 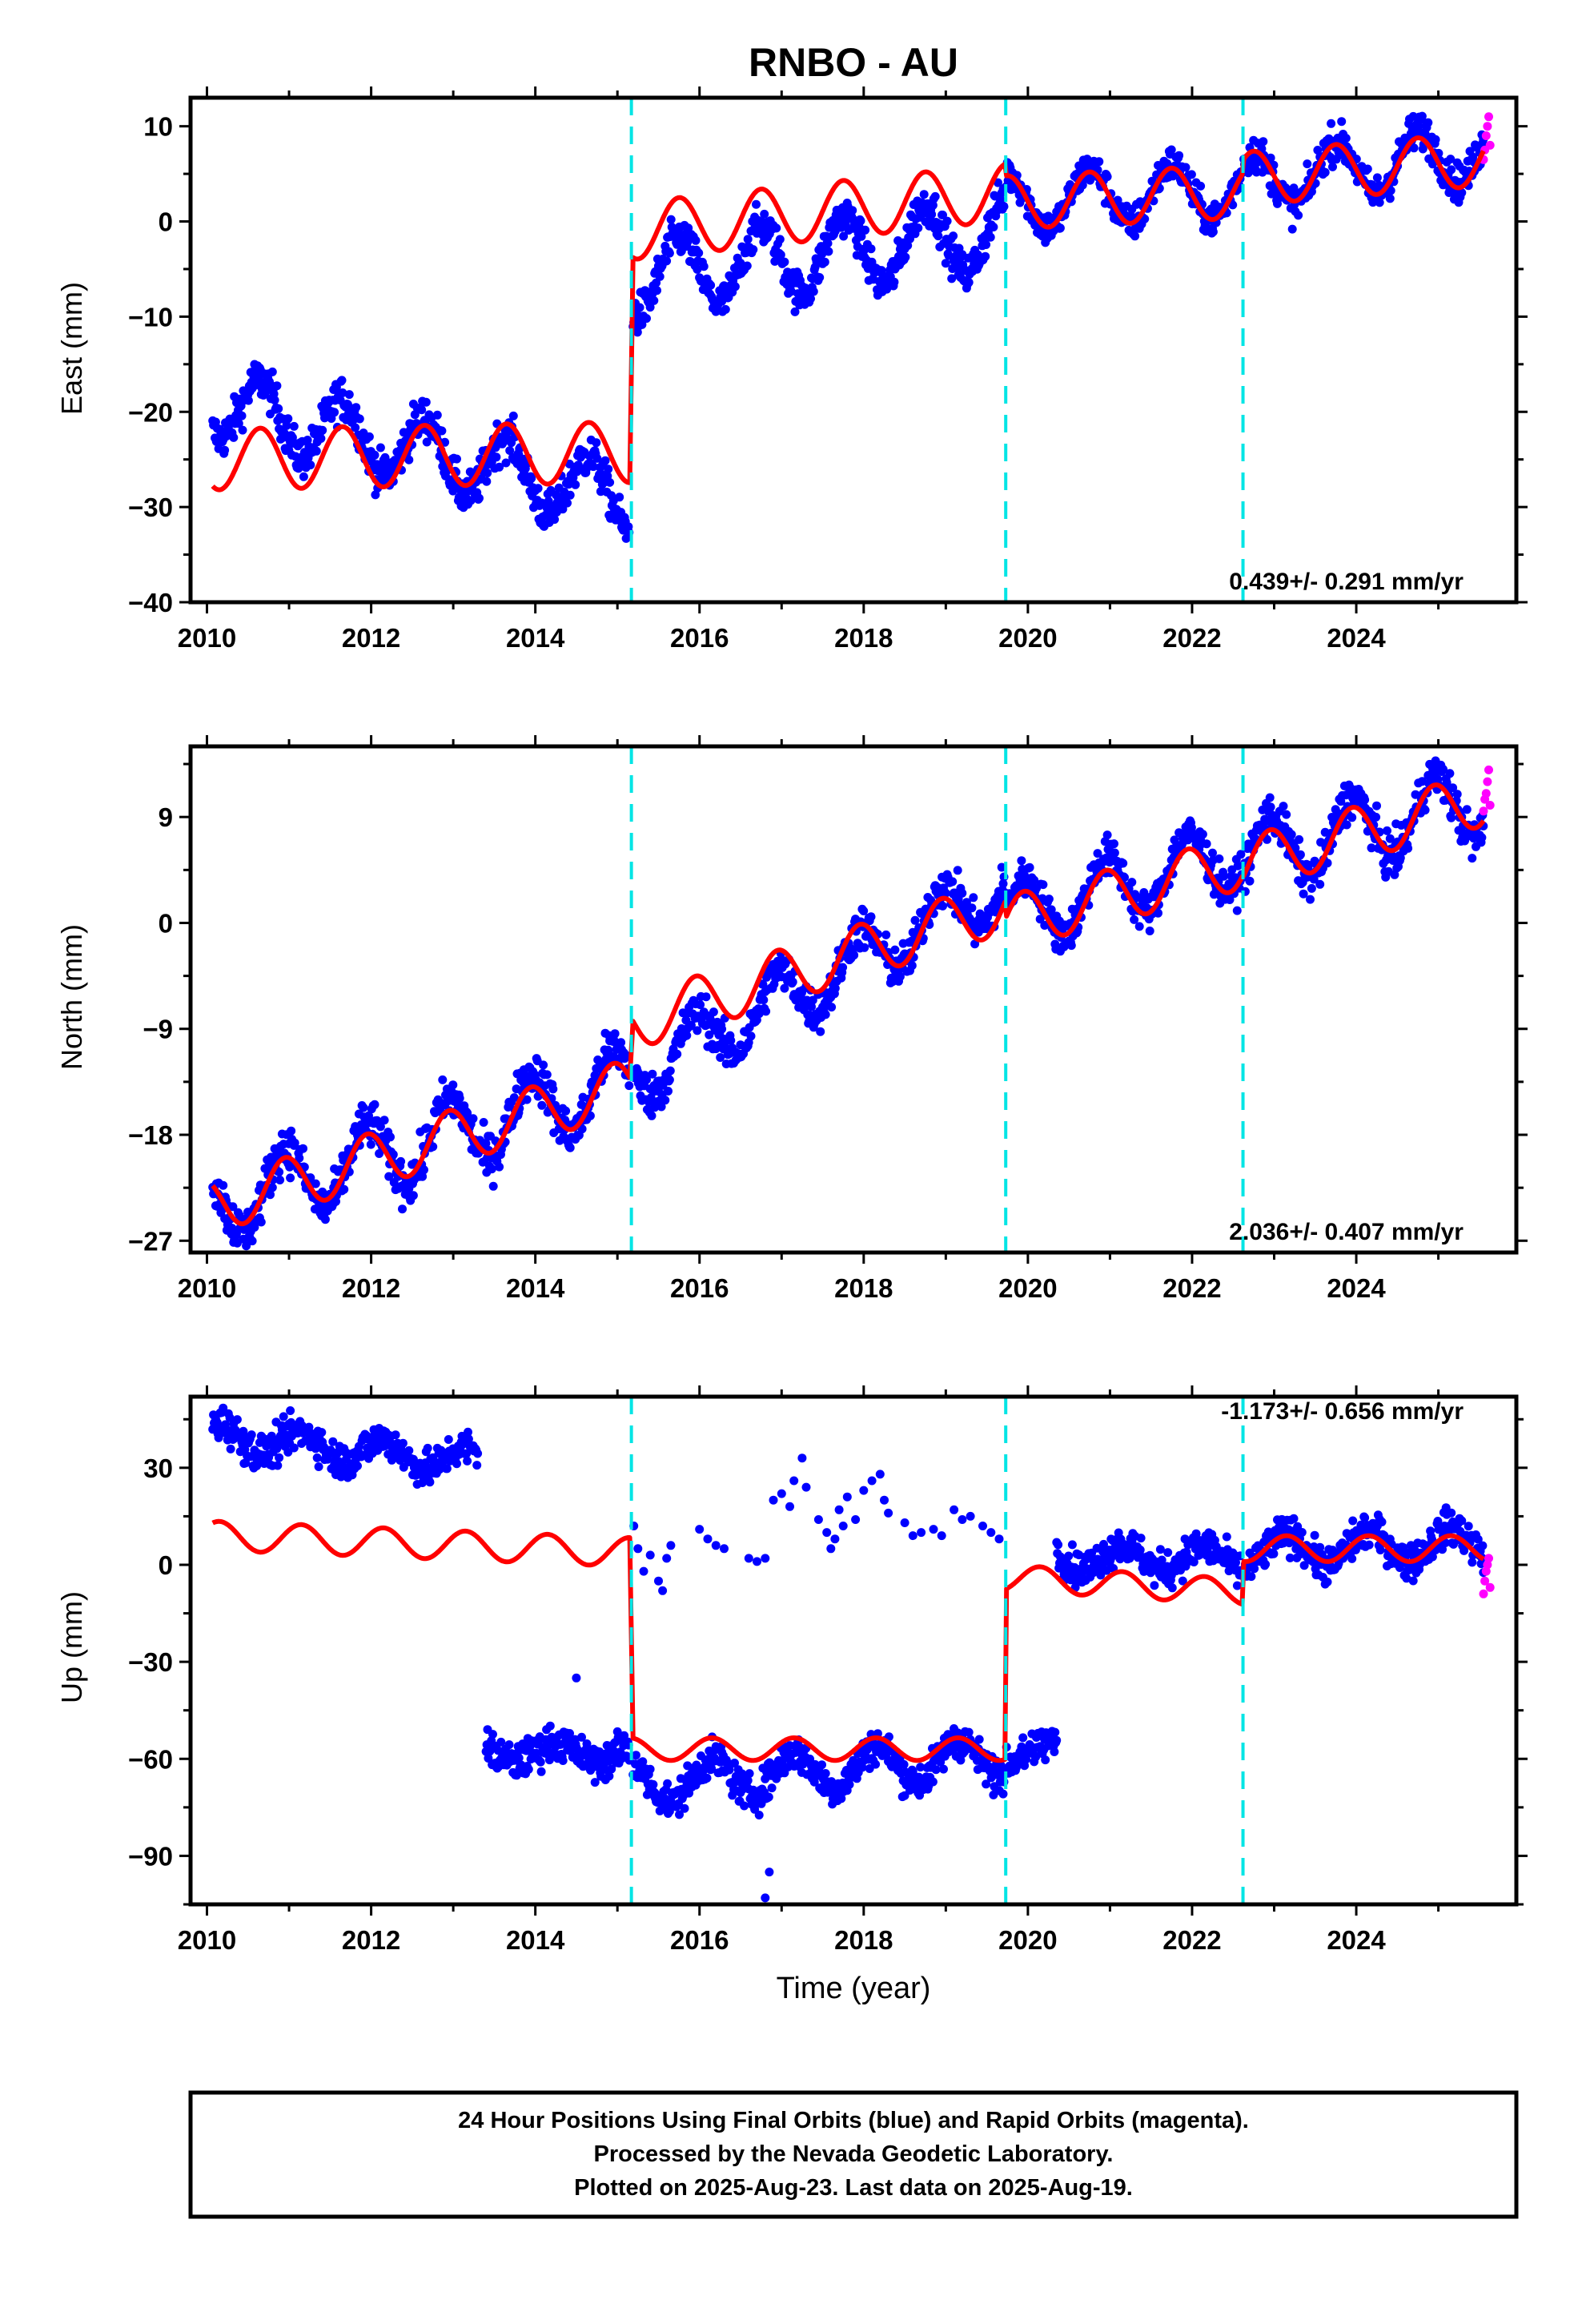 I want to click on north-y-tick-label: −9, so click(x=158, y=1029).